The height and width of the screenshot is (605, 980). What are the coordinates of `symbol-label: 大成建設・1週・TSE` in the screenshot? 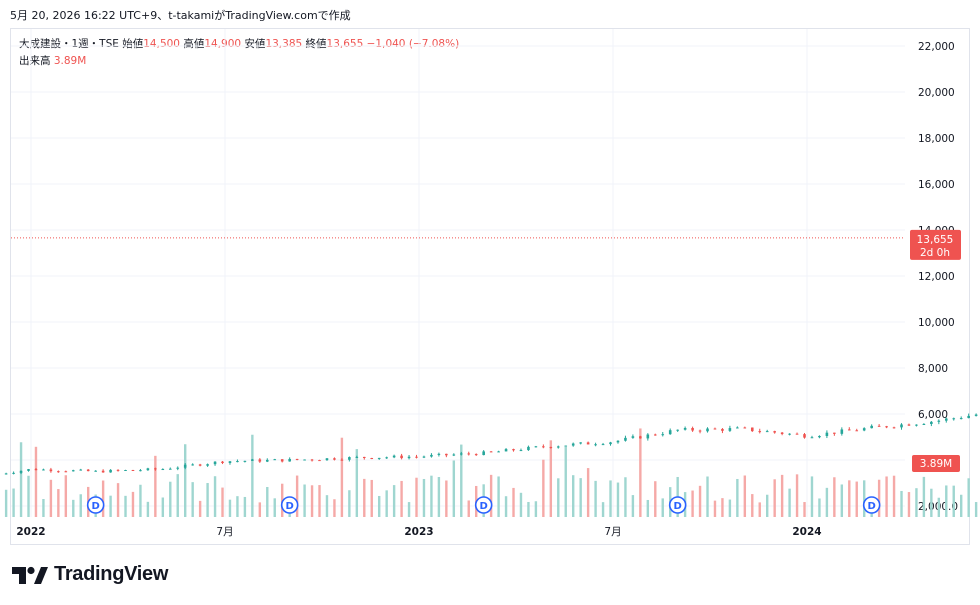 It's located at (69, 44).